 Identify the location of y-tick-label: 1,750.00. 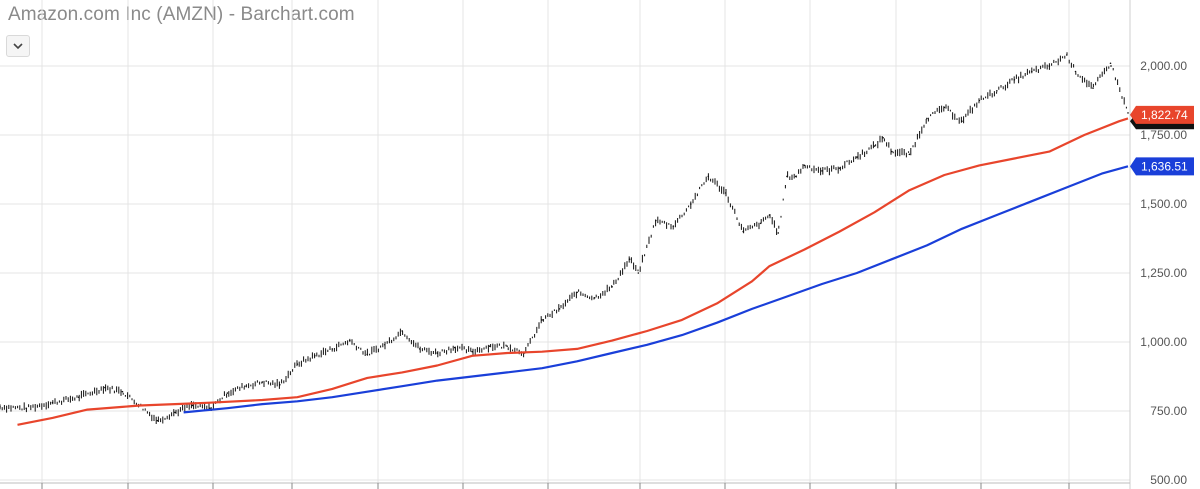
(1163, 135).